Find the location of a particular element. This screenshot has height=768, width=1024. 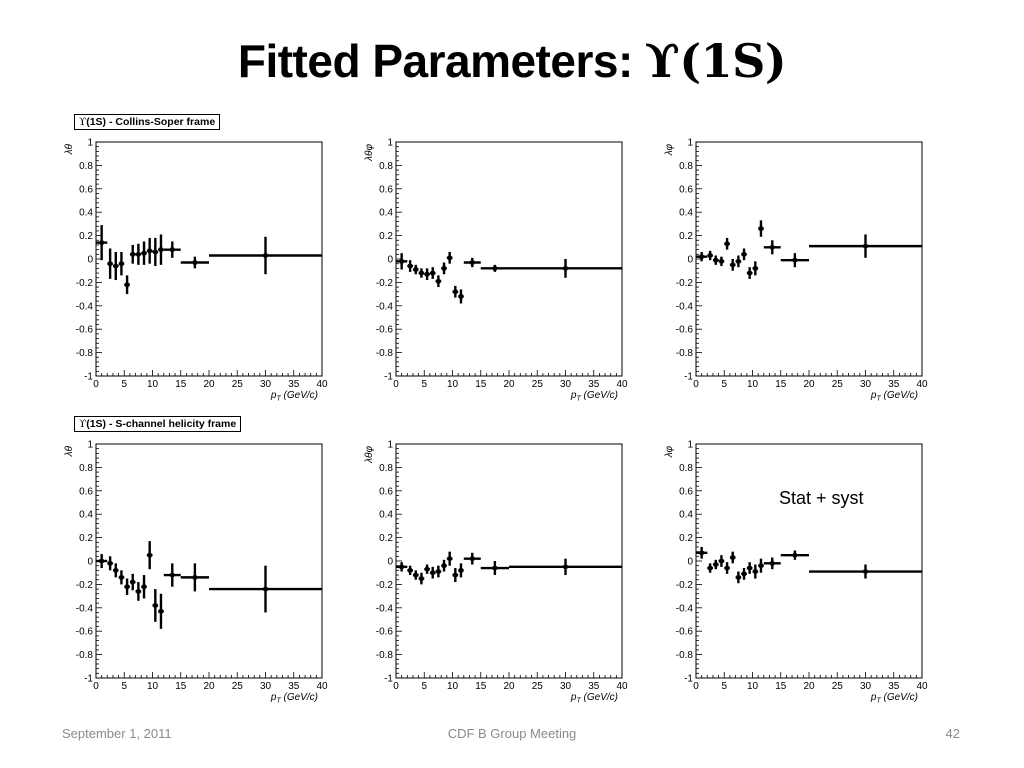

stat-syst-annotation: Stat + syst is located at coordinates (821, 498).